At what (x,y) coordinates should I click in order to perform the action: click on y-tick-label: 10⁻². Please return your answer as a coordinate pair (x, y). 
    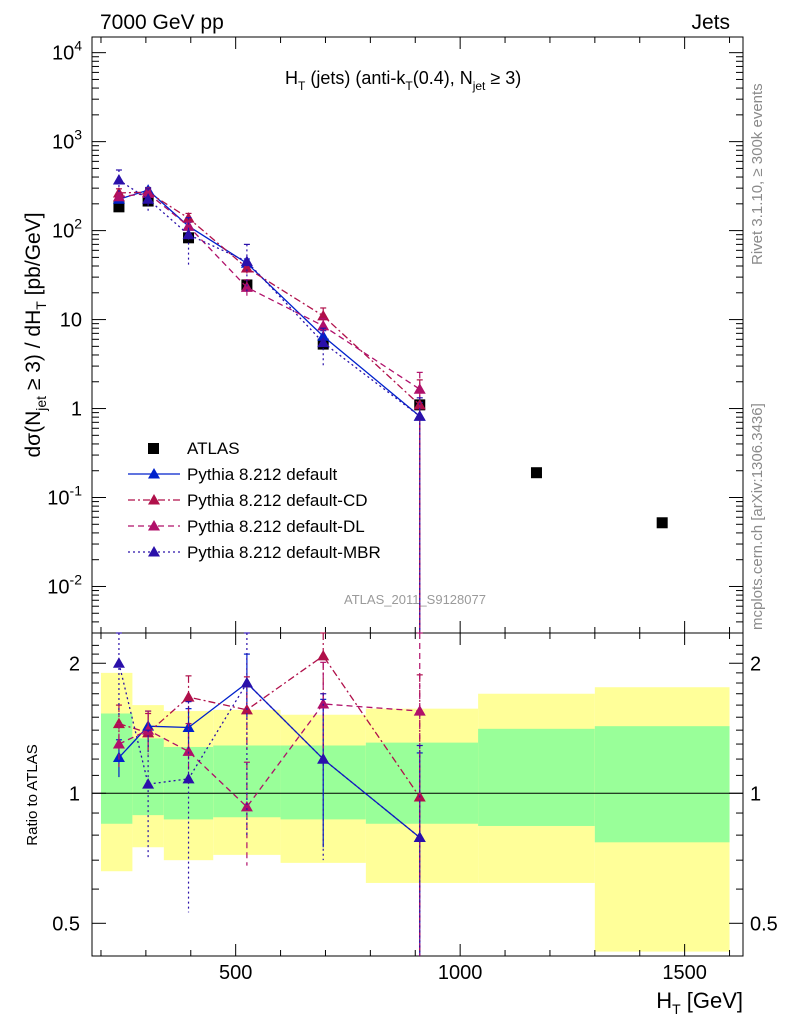
    Looking at the image, I should click on (64, 584).